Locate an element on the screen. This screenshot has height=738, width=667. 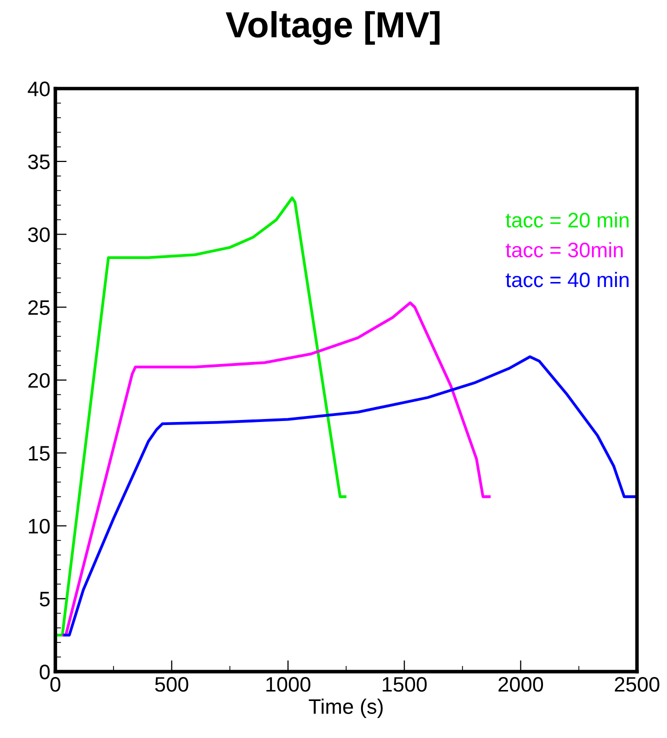
x-tick-label: 2000 is located at coordinates (521, 684).